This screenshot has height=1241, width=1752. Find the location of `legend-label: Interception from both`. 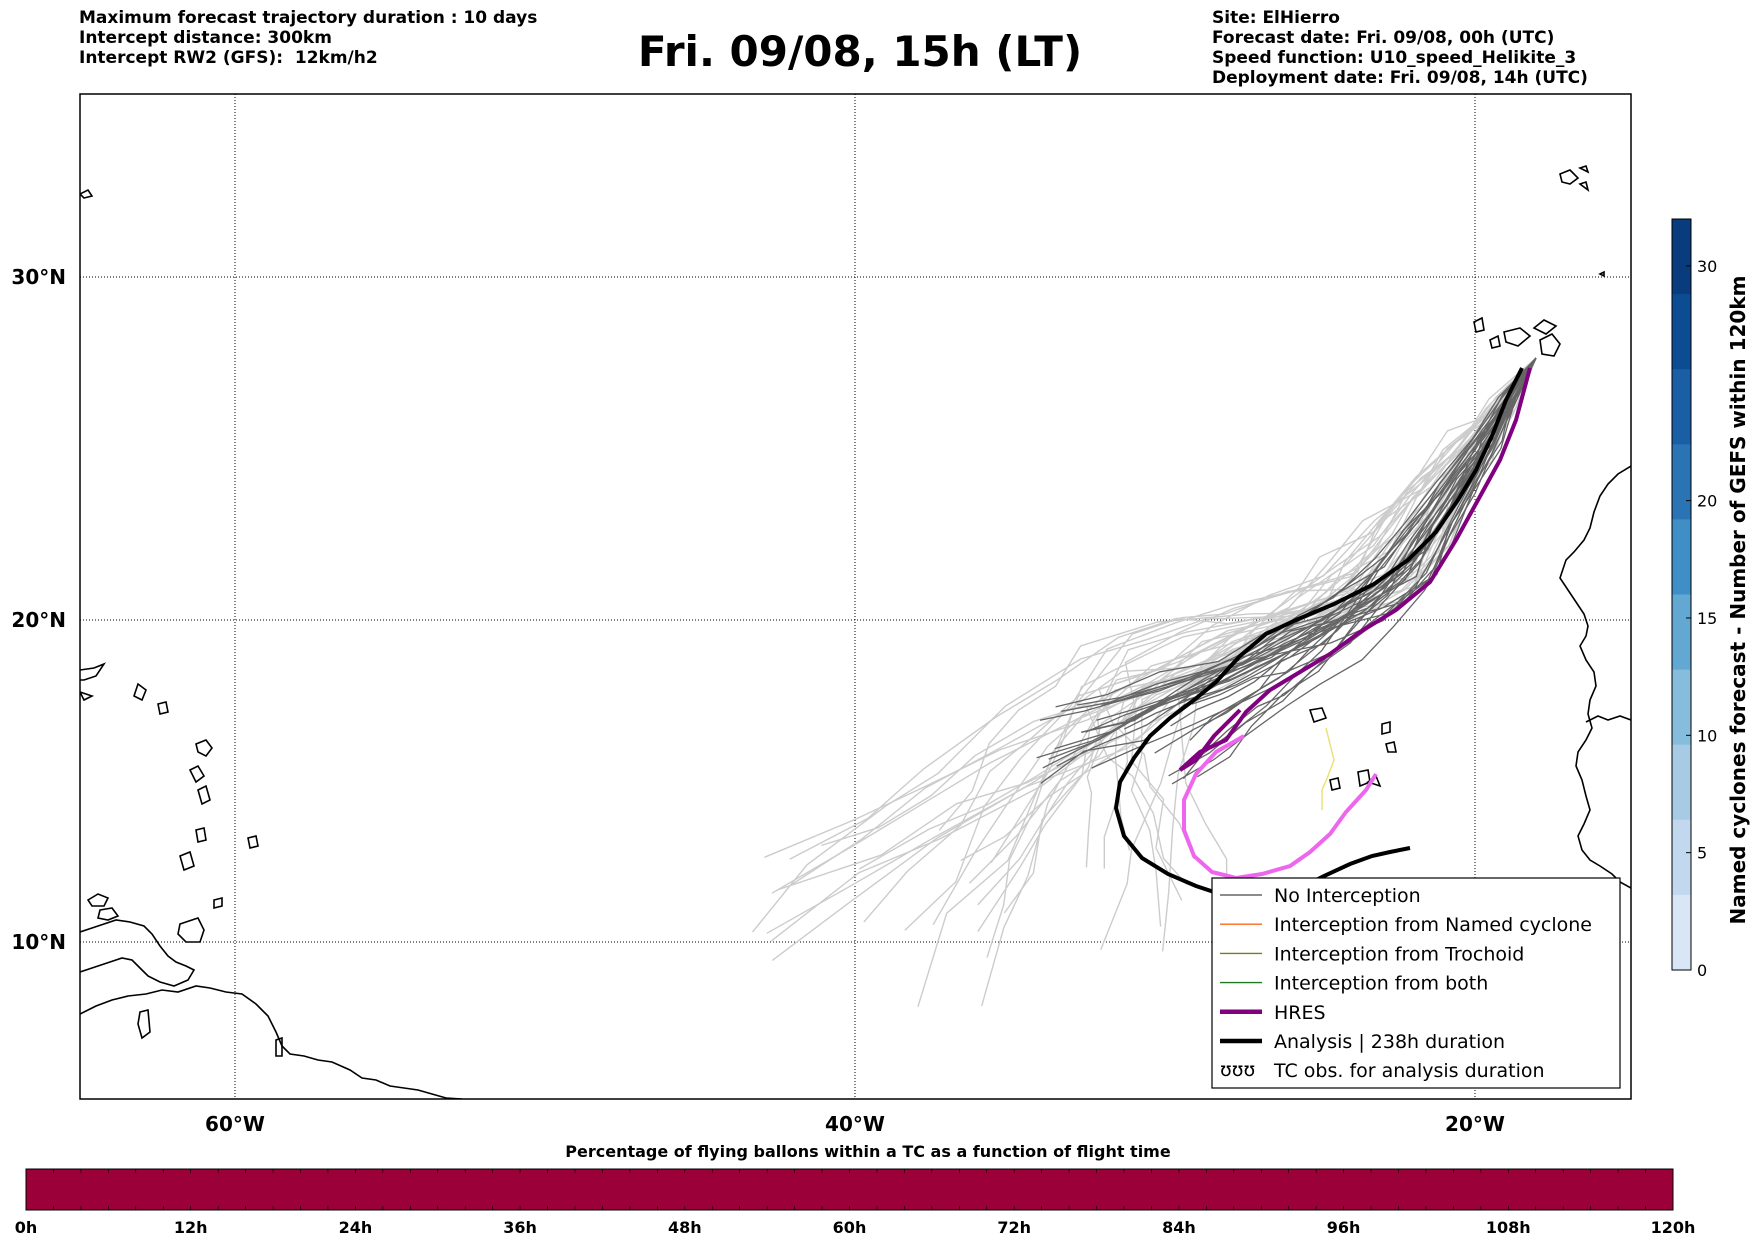

legend-label: Interception from both is located at coordinates (1381, 984).